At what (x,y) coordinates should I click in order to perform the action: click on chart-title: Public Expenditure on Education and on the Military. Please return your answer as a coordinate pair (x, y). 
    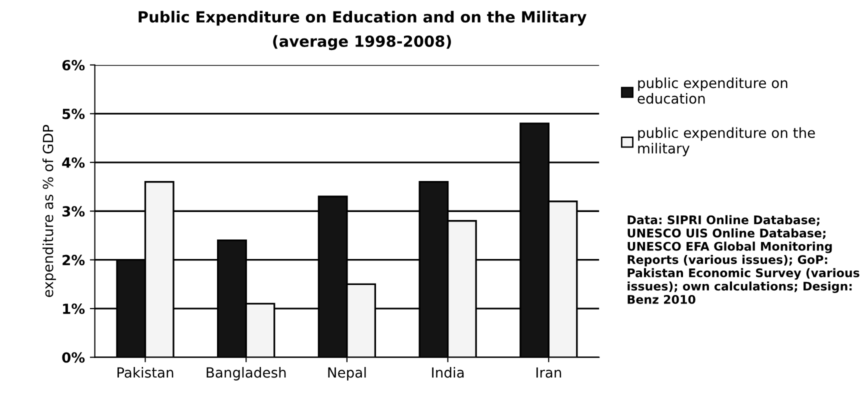
    Looking at the image, I should click on (362, 18).